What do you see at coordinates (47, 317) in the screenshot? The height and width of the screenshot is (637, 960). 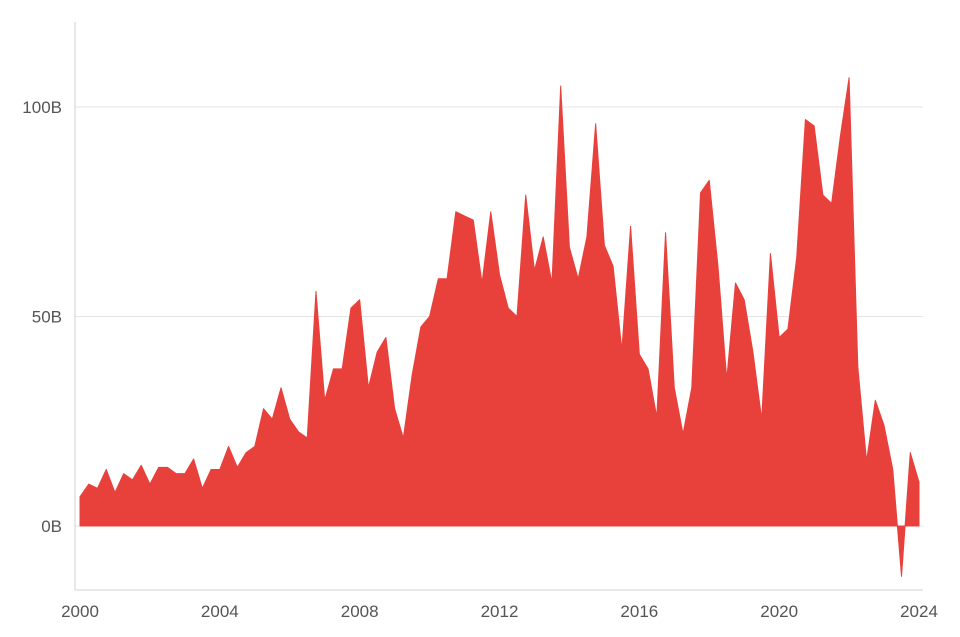 I see `y-tick-label: 50B` at bounding box center [47, 317].